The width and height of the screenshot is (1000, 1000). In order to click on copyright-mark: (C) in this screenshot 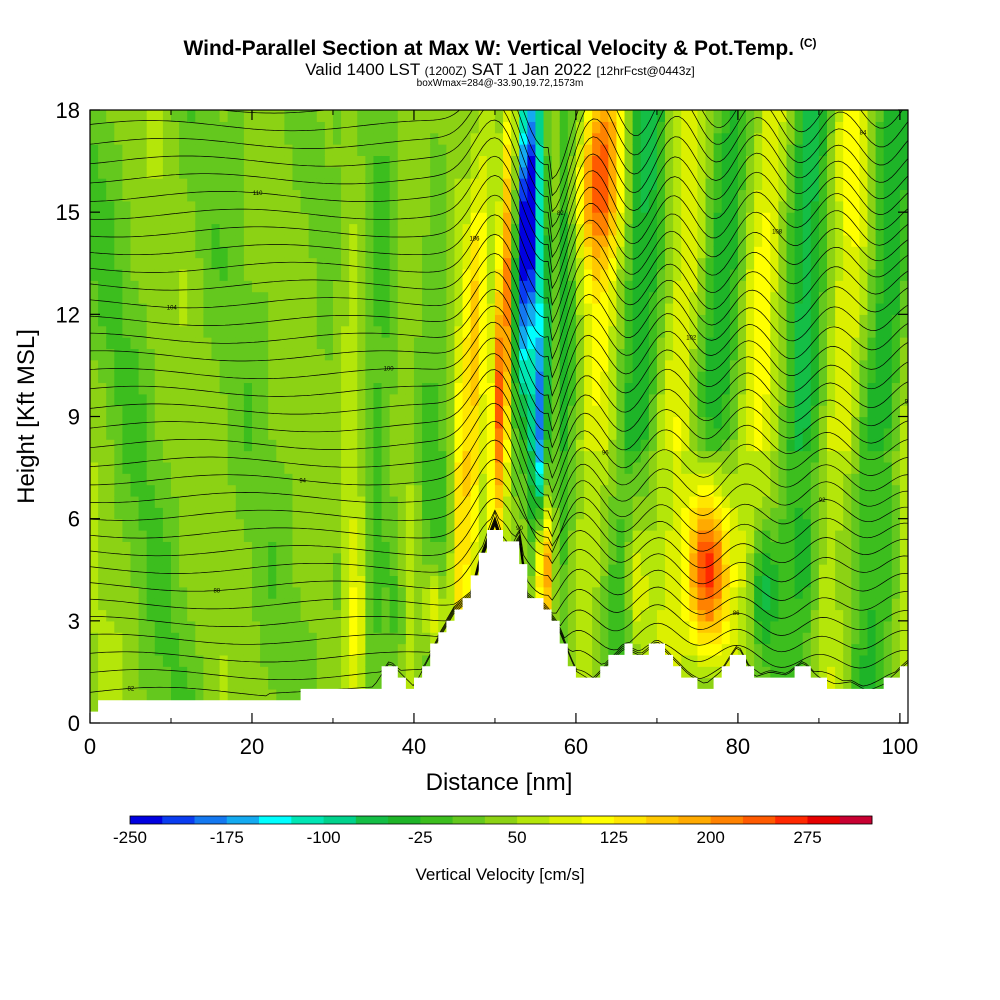, I will do `click(808, 43)`.